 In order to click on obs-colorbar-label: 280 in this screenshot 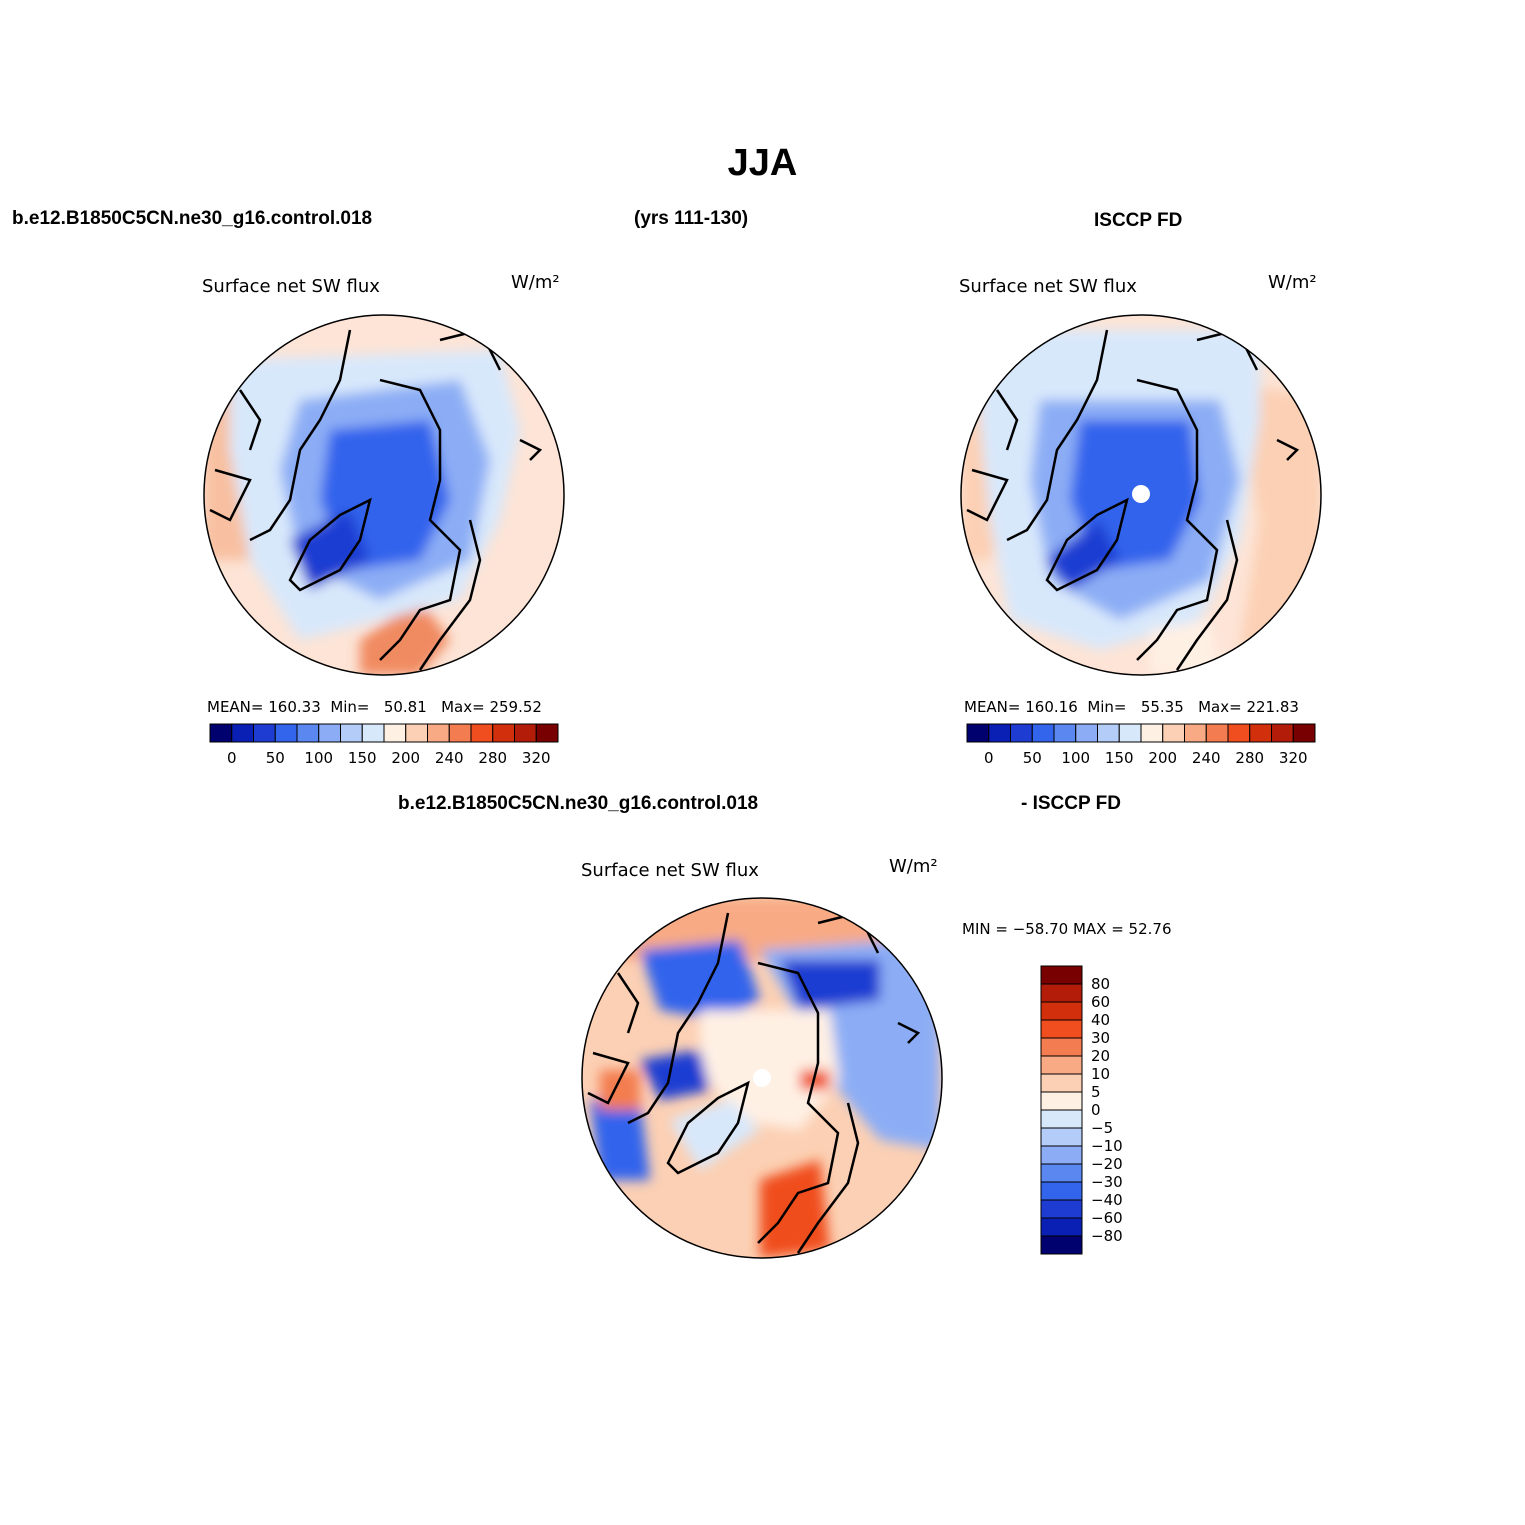, I will do `click(1249, 758)`.